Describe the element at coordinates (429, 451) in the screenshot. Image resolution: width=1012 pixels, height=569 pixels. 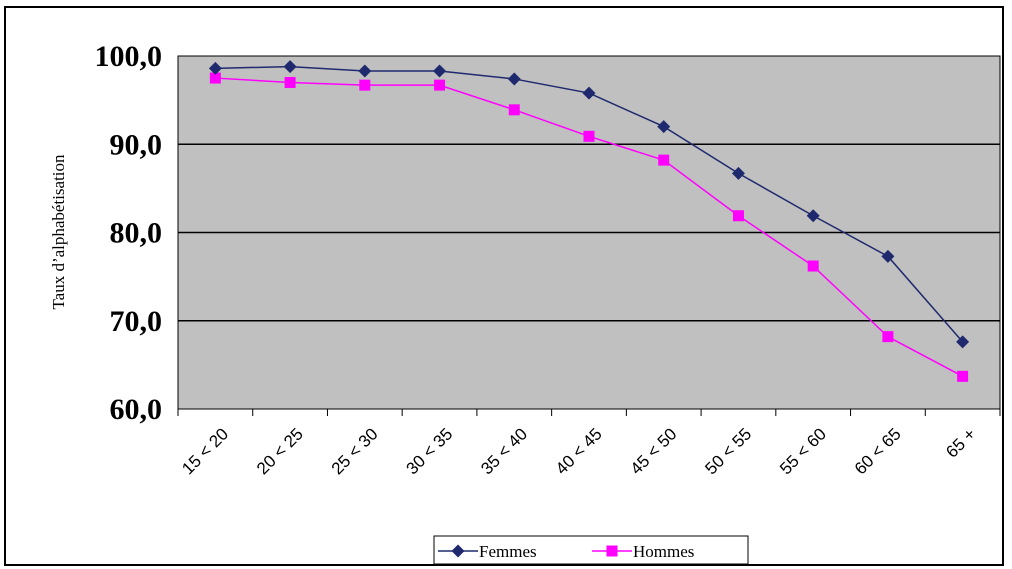
I see `x-tick-label: 30 < 35` at that location.